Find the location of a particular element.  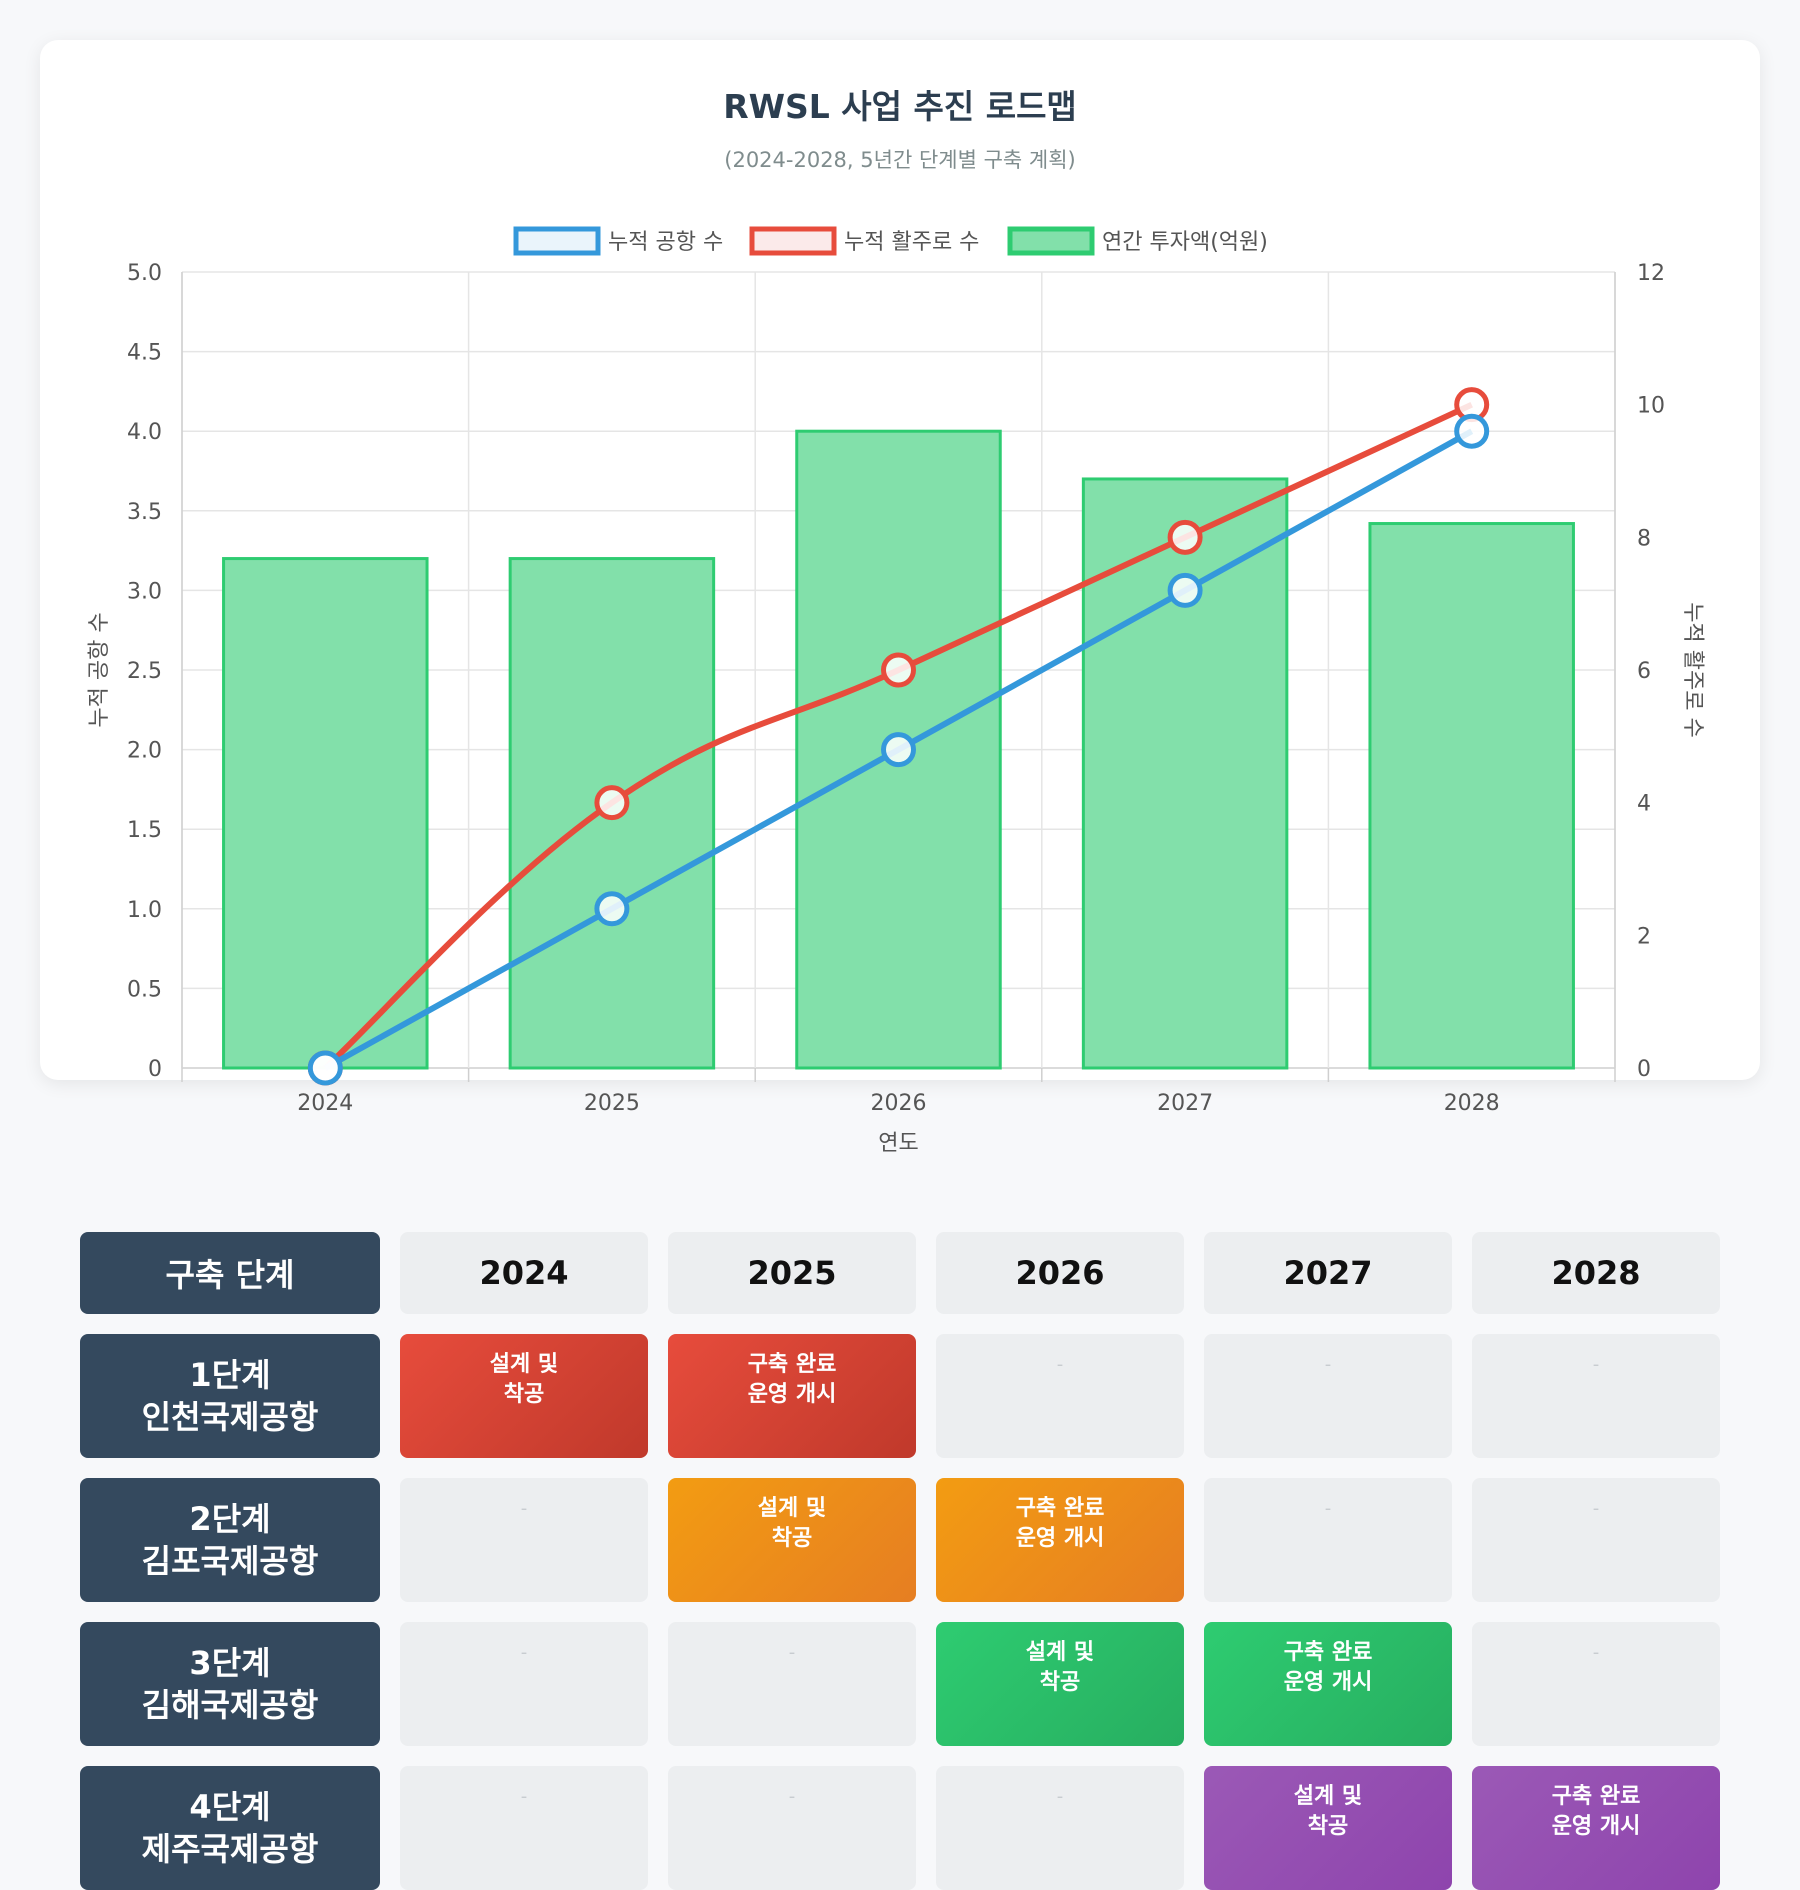

phase-airport: 제주국제공항 is located at coordinates (230, 1849).